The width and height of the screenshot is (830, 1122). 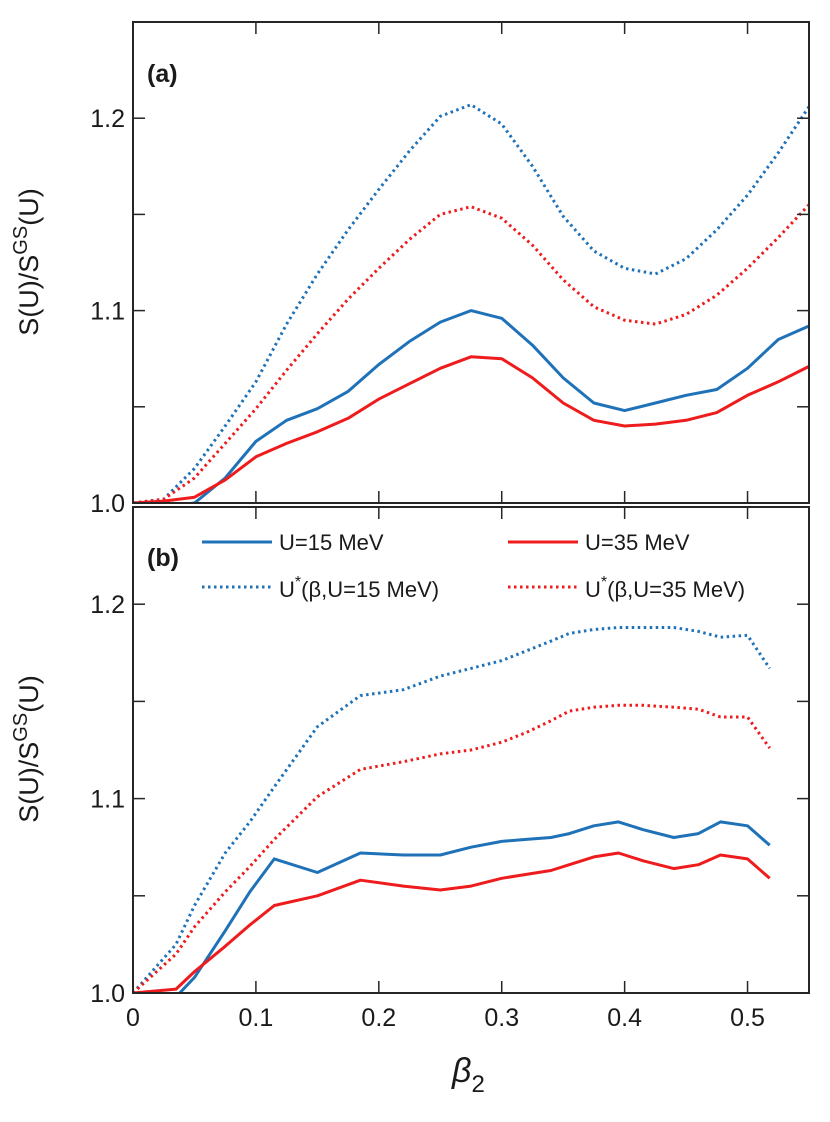 I want to click on x-tick-label: 0.4, so click(x=624, y=1018).